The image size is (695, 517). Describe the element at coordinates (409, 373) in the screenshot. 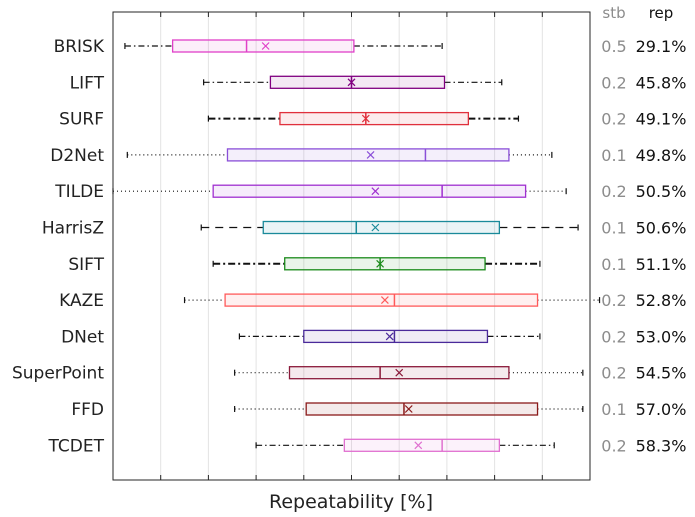

I see `box-superpoint` at that location.